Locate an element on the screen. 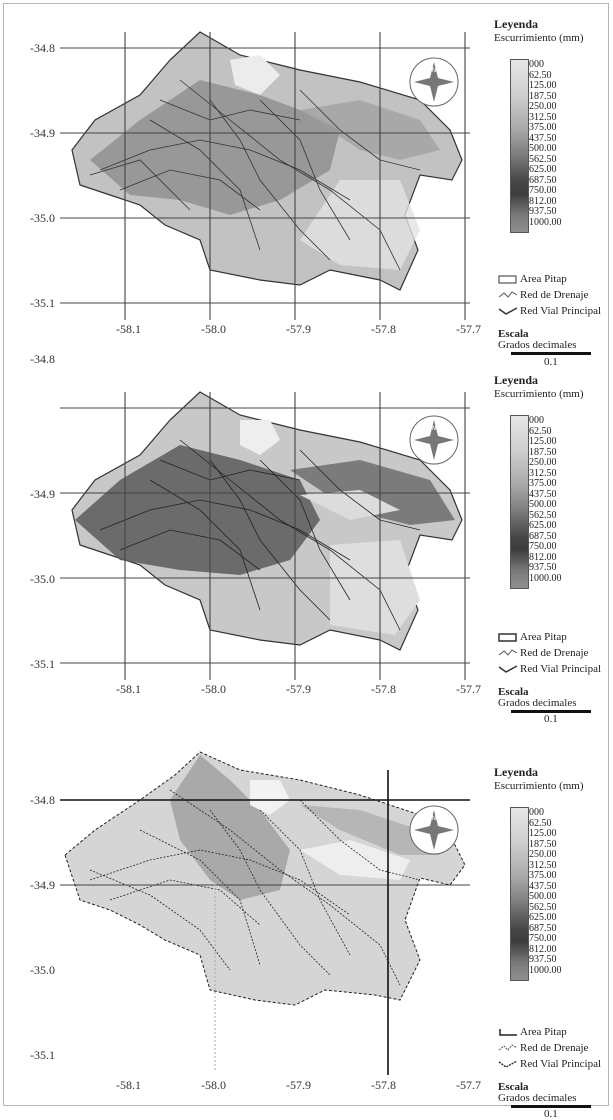 This screenshot has width=613, height=1120. ramp-label: 125.00 is located at coordinates (543, 441).